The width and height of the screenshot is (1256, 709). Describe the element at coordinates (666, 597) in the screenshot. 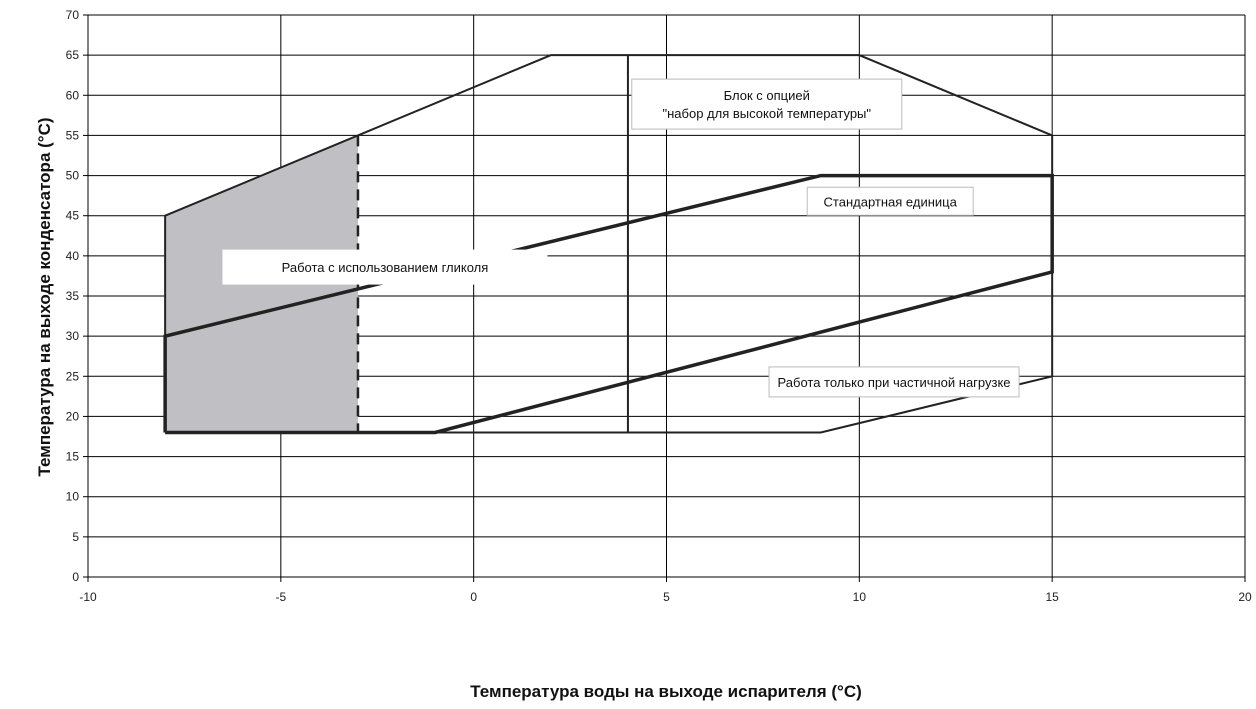

I see `x-tick-label: 5` at that location.